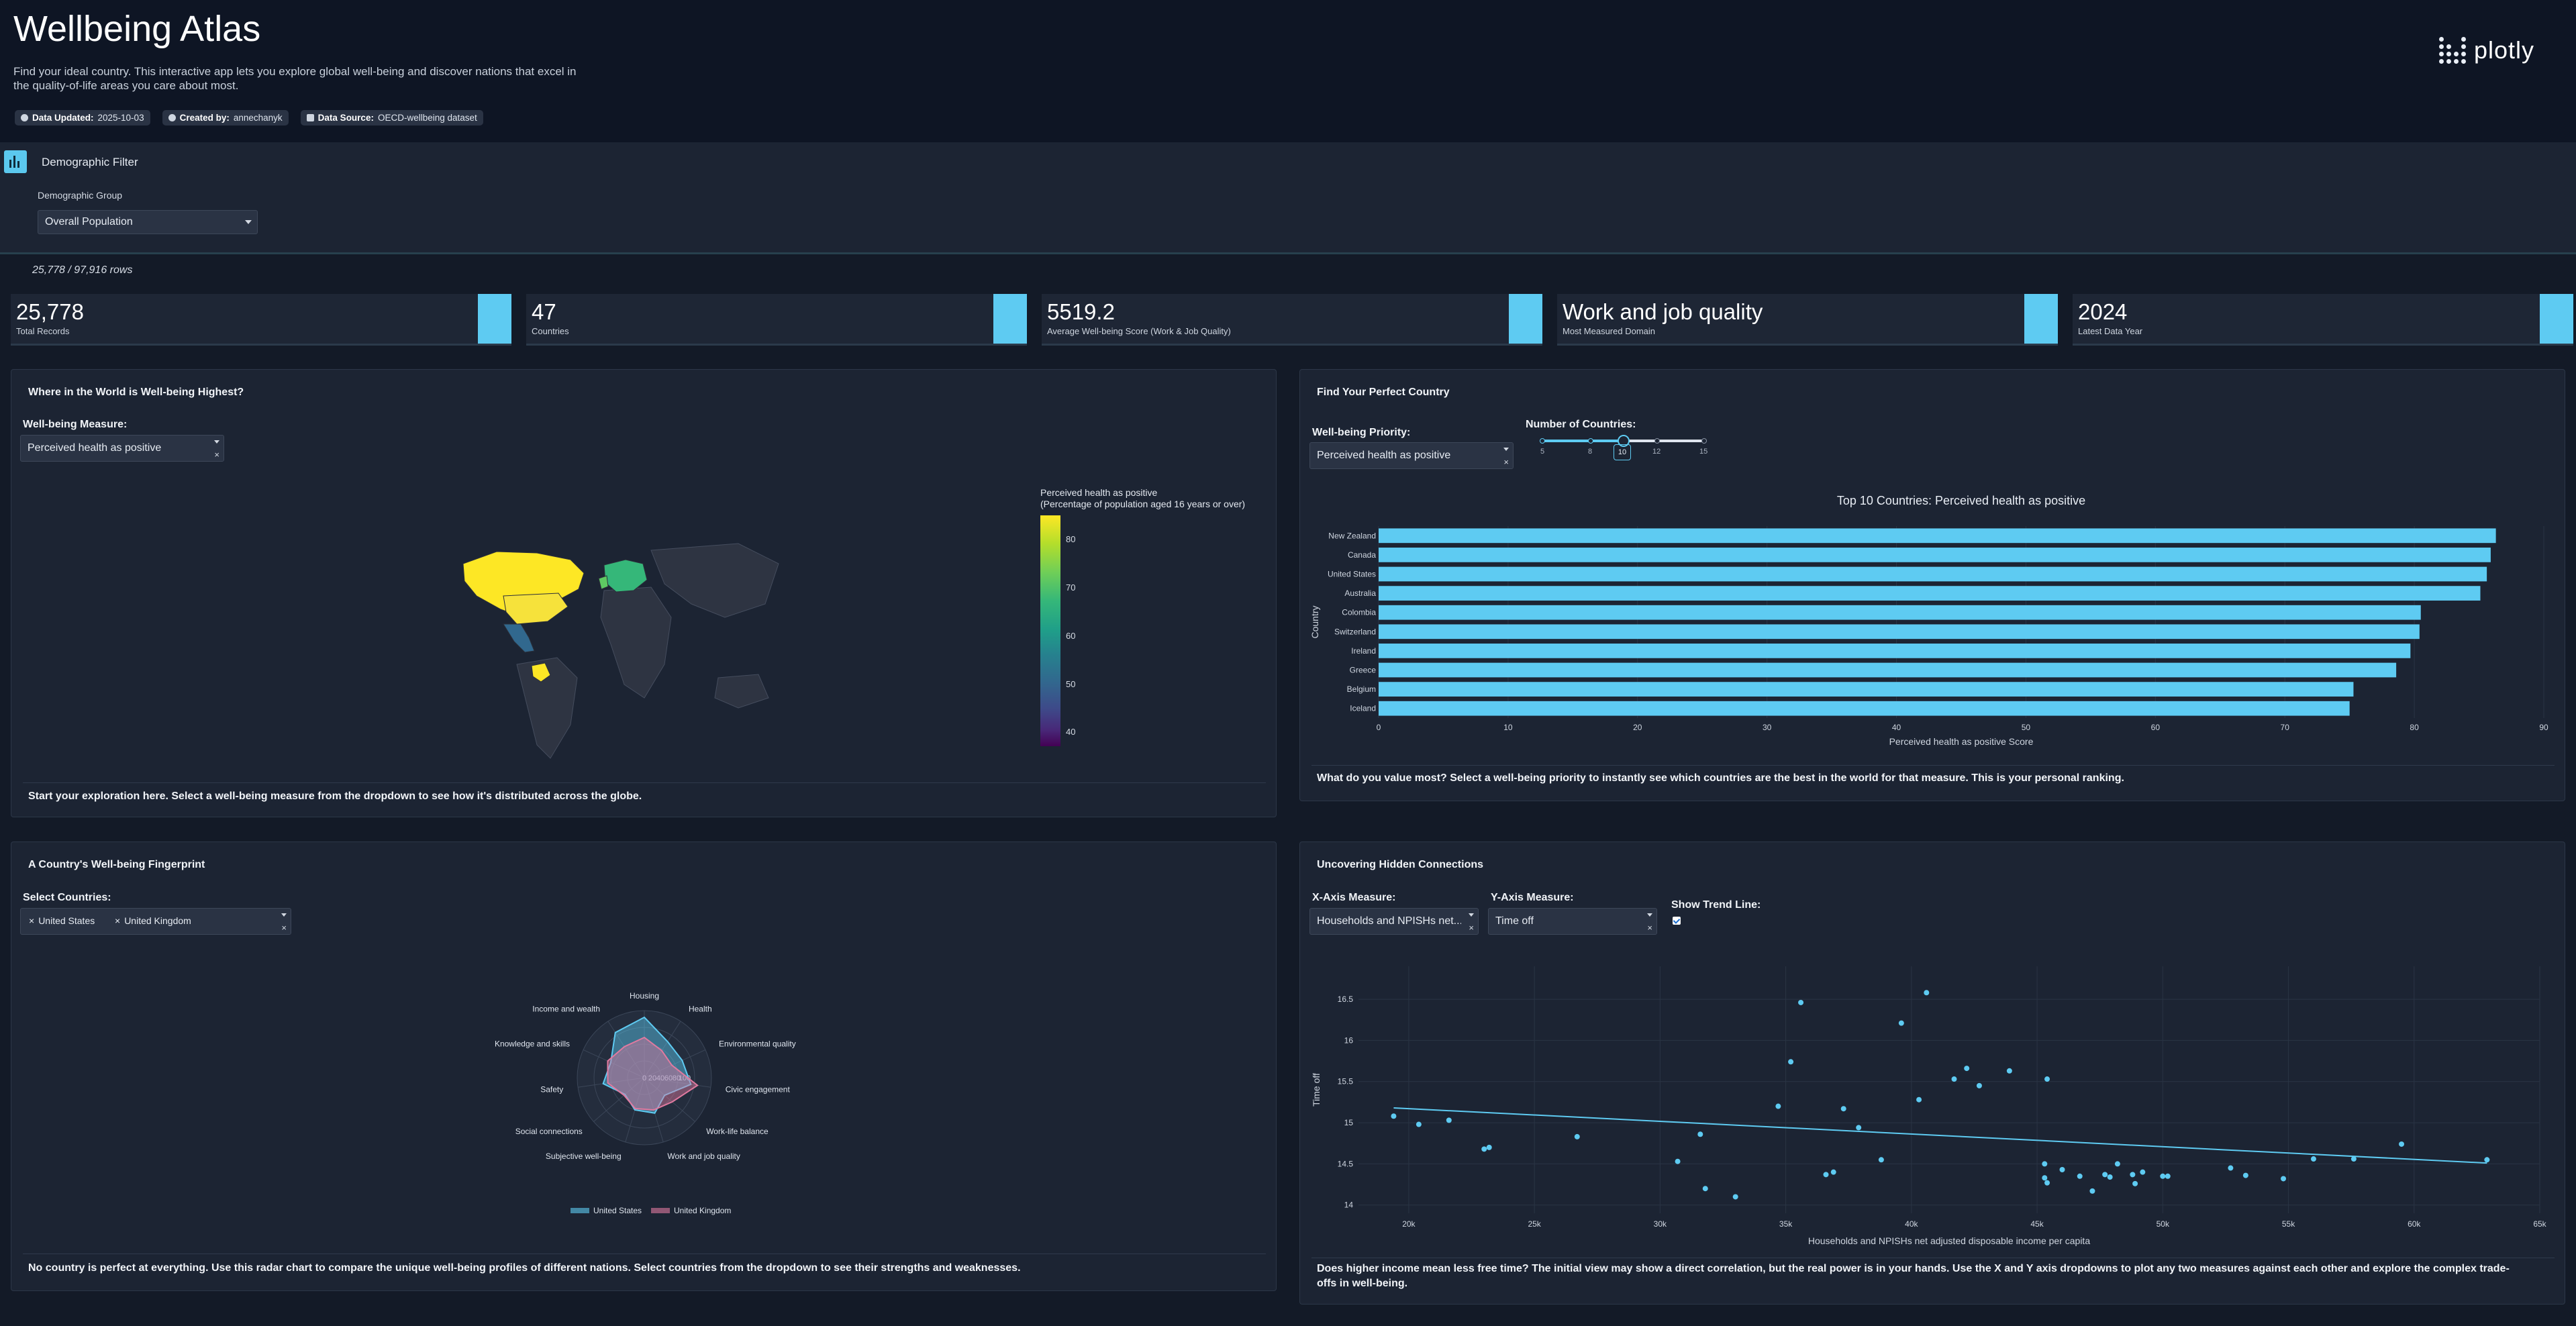  What do you see at coordinates (261, 320) in the screenshot?
I see `kpi-card: 25,778 Total Records` at bounding box center [261, 320].